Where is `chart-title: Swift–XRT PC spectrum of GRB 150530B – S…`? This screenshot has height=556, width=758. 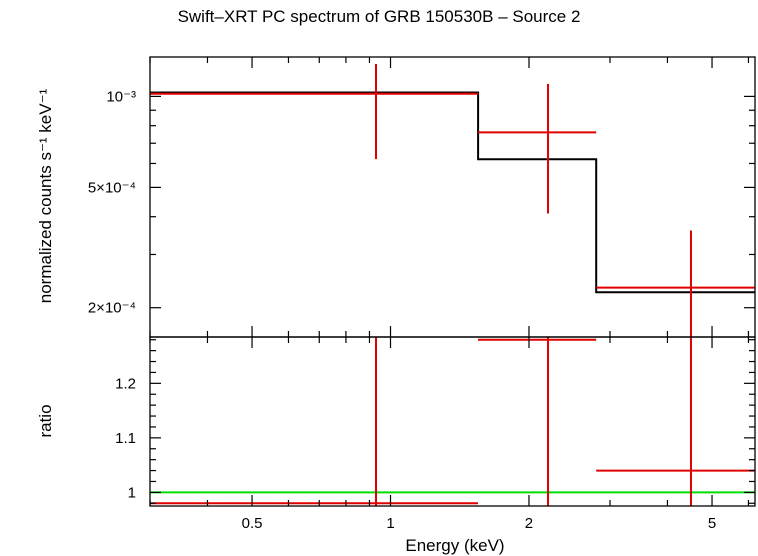 chart-title: Swift–XRT PC spectrum of GRB 150530B – S… is located at coordinates (379, 16).